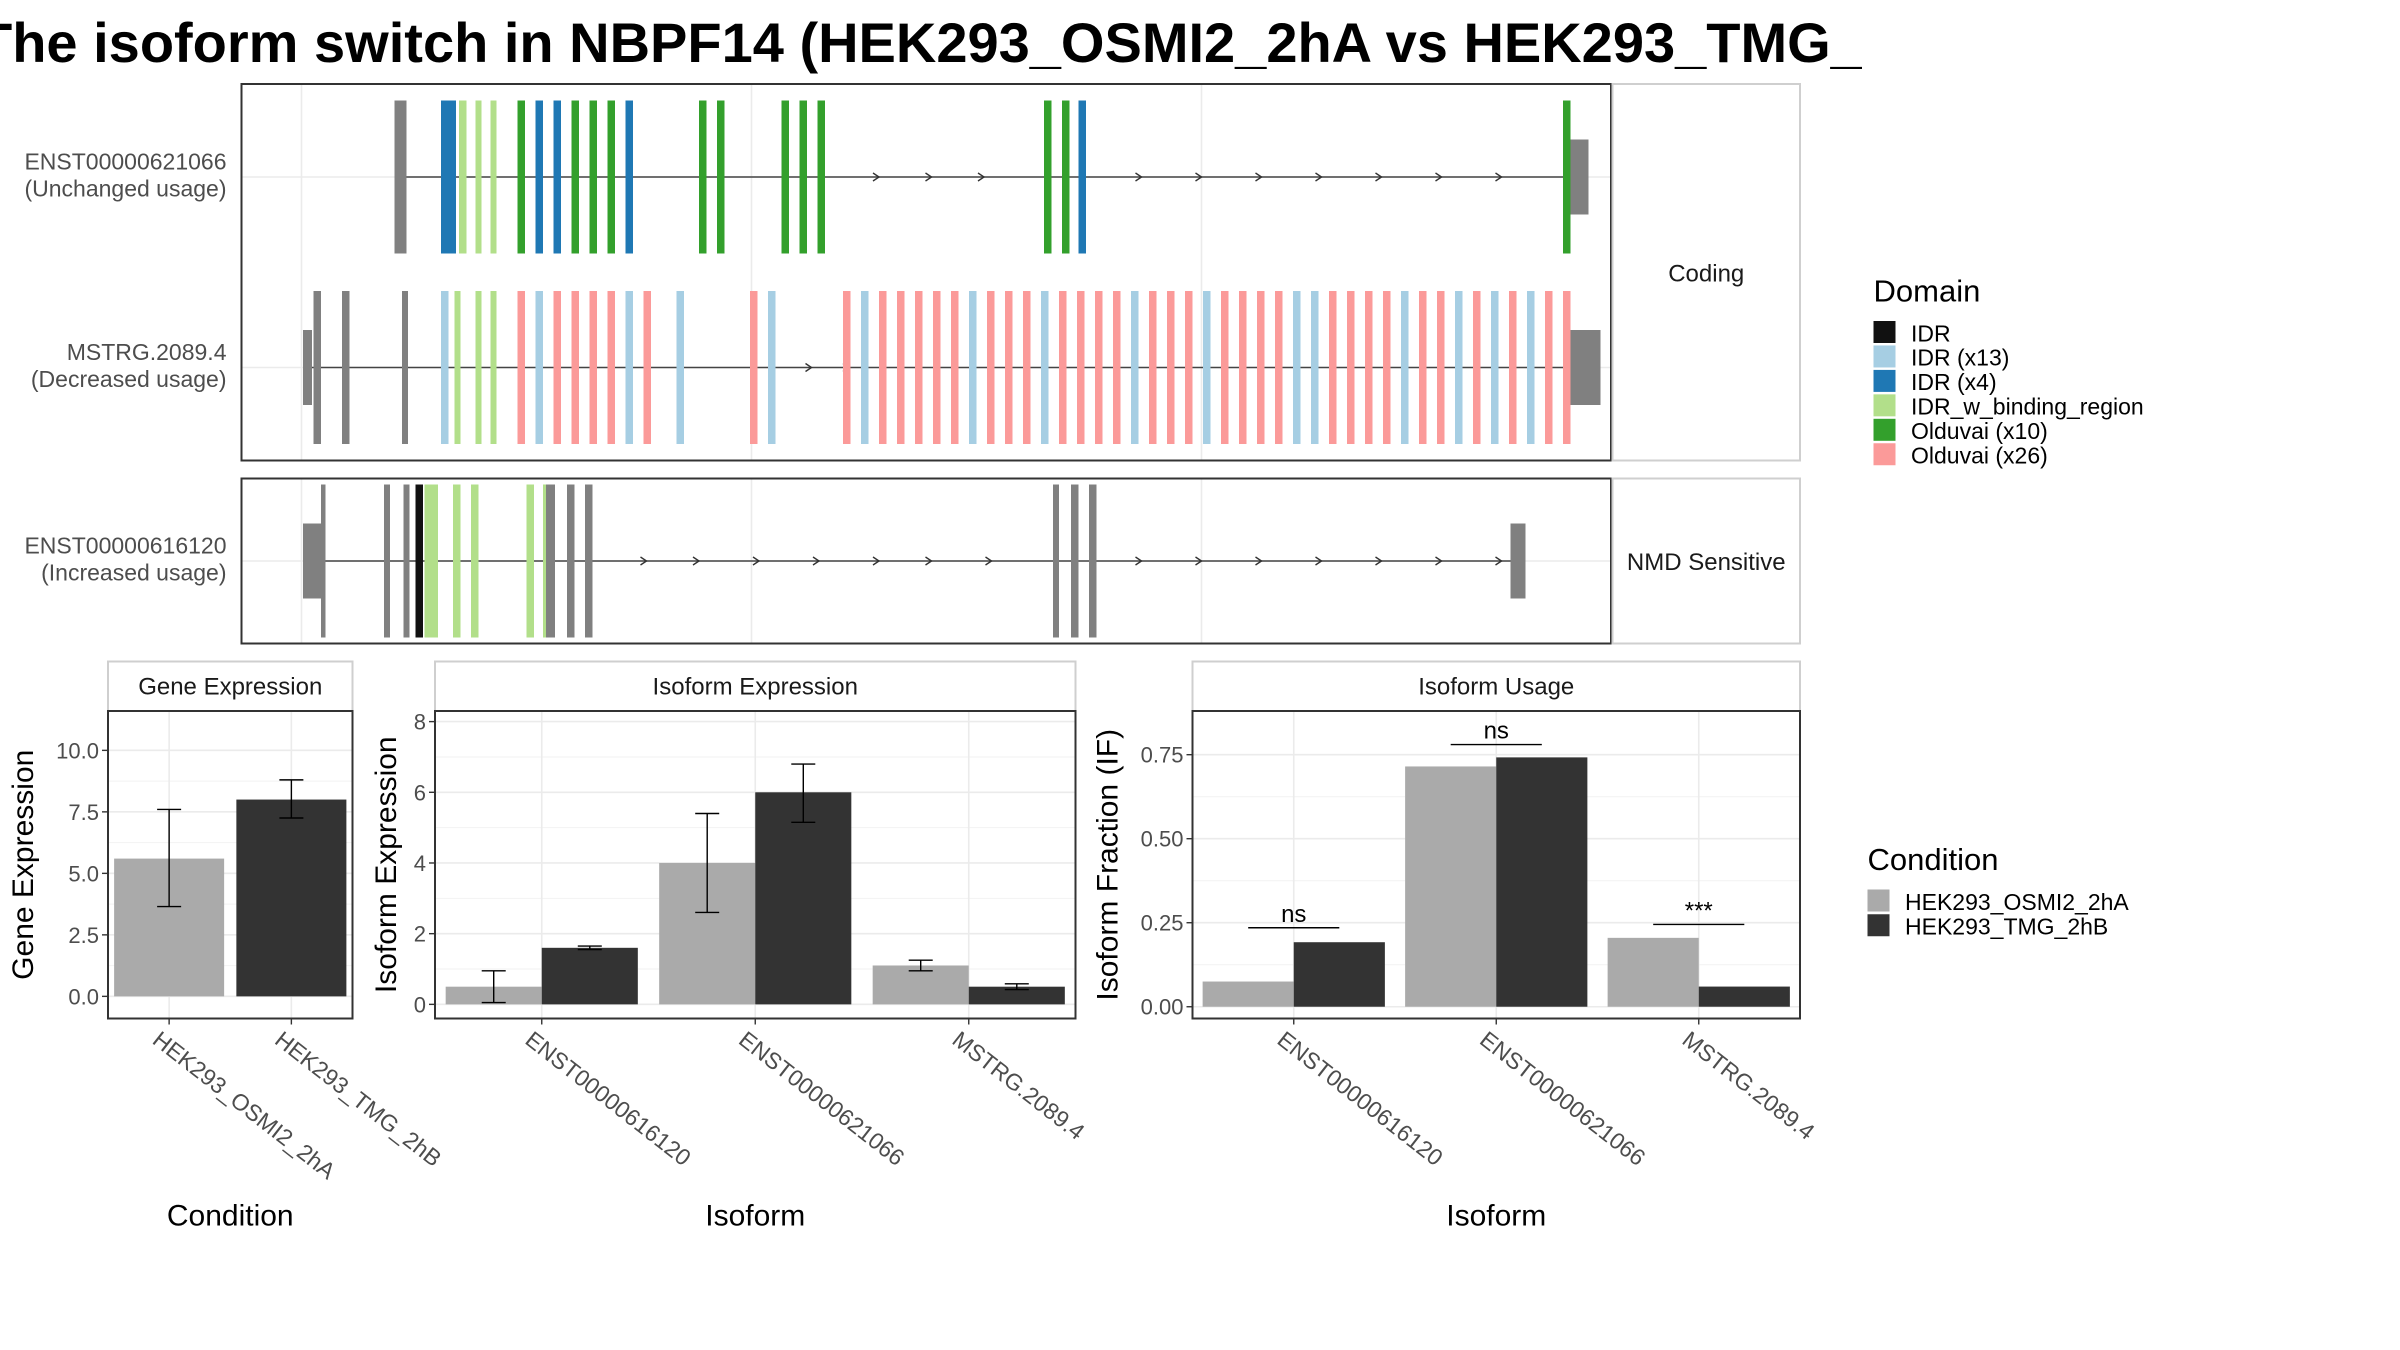 Image resolution: width=2400 pixels, height=1350 pixels. Describe the element at coordinates (1979, 431) in the screenshot. I see `legend-label: Olduvai (x10)` at that location.